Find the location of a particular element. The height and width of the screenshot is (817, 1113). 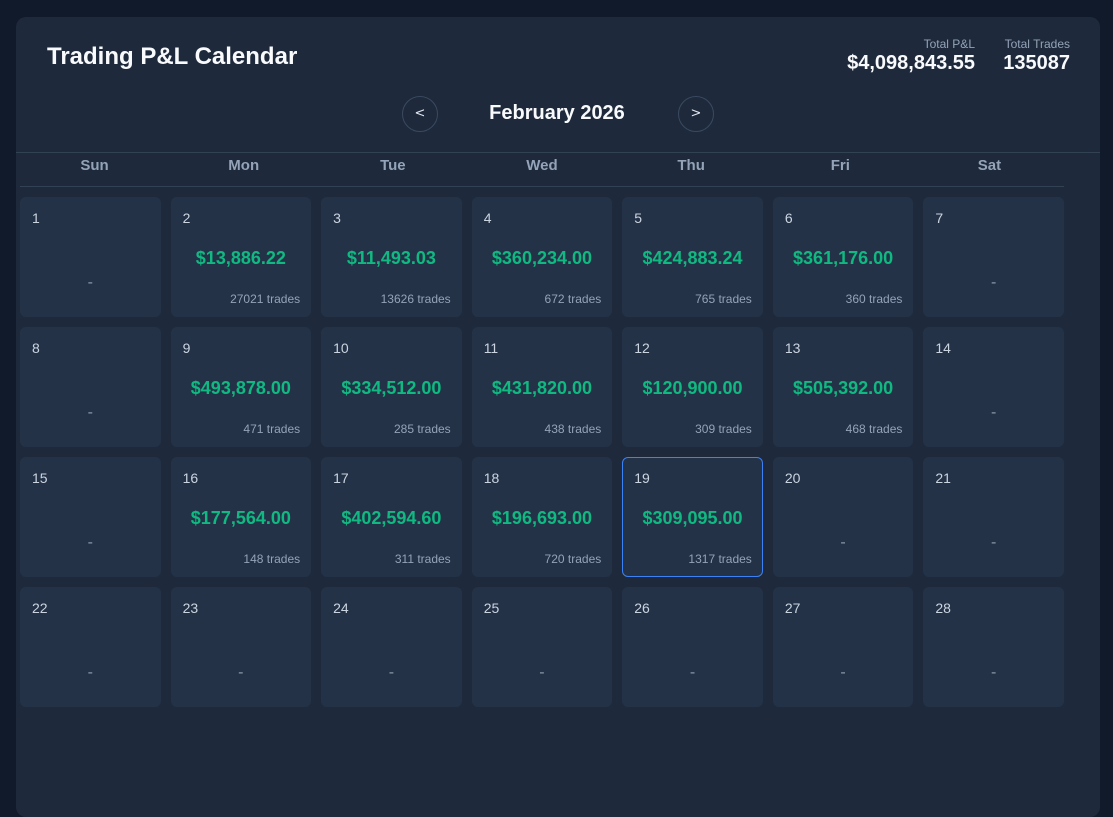

day-cell: 28 - is located at coordinates (993, 647).